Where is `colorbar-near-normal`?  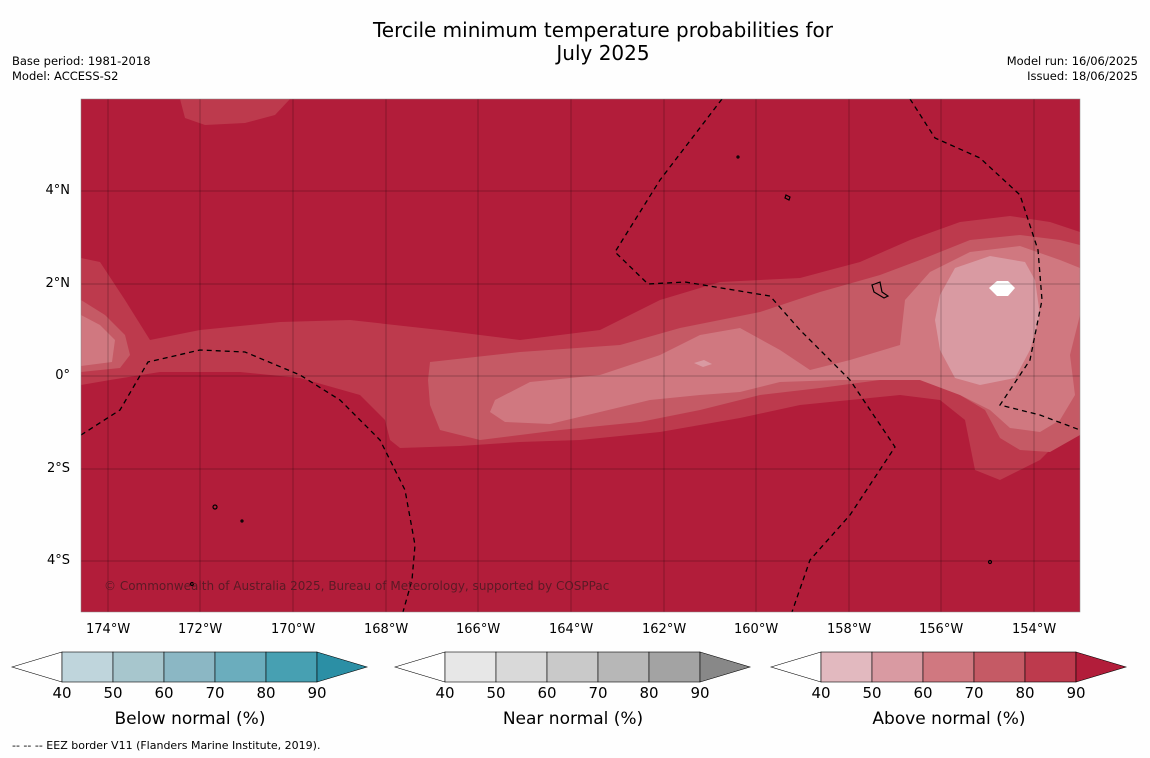 colorbar-near-normal is located at coordinates (572, 667).